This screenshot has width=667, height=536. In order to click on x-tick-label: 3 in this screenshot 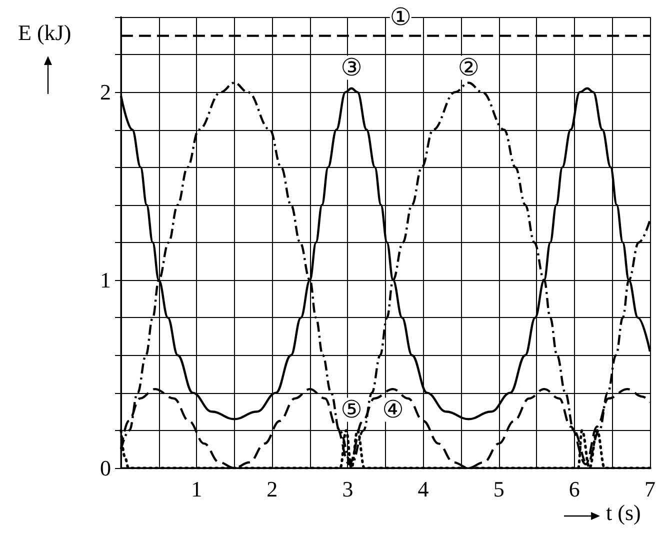, I will do `click(348, 489)`.